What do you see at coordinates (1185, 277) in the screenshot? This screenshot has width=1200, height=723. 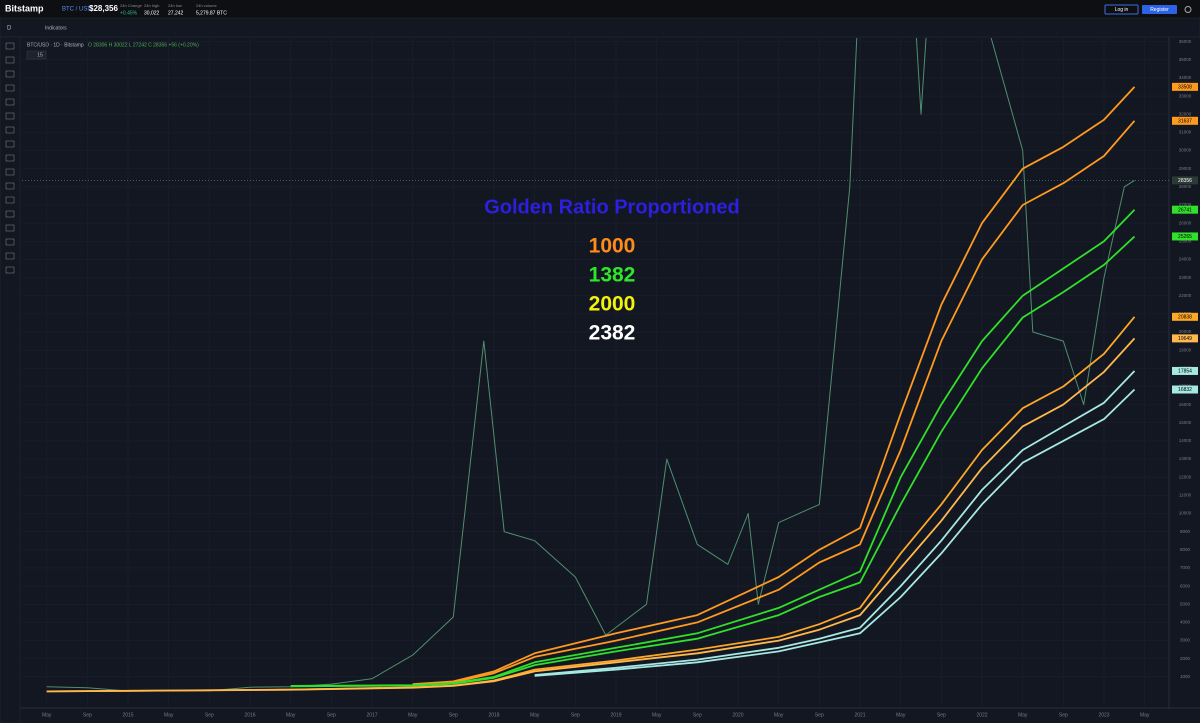 I see `y-tick-label: 23000` at bounding box center [1185, 277].